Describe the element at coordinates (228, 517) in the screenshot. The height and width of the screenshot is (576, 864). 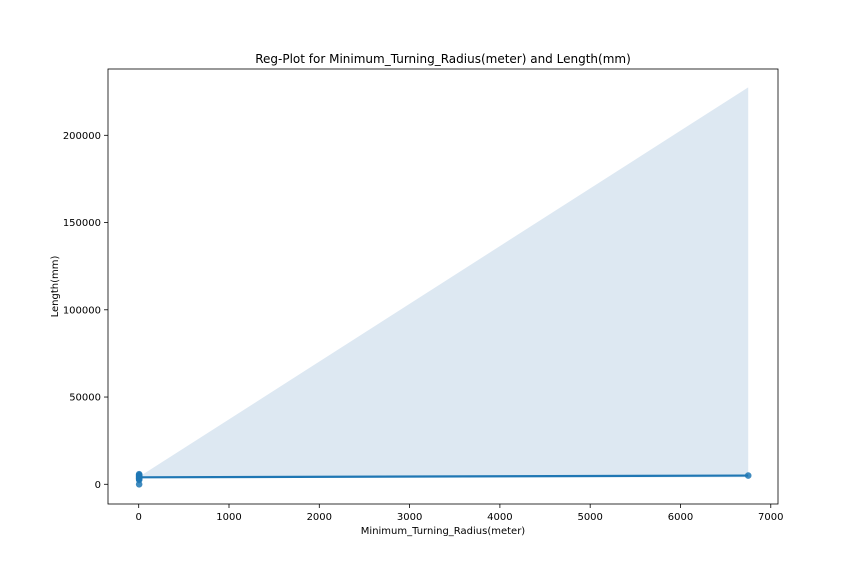
I see `x-tick-label: 1000` at that location.